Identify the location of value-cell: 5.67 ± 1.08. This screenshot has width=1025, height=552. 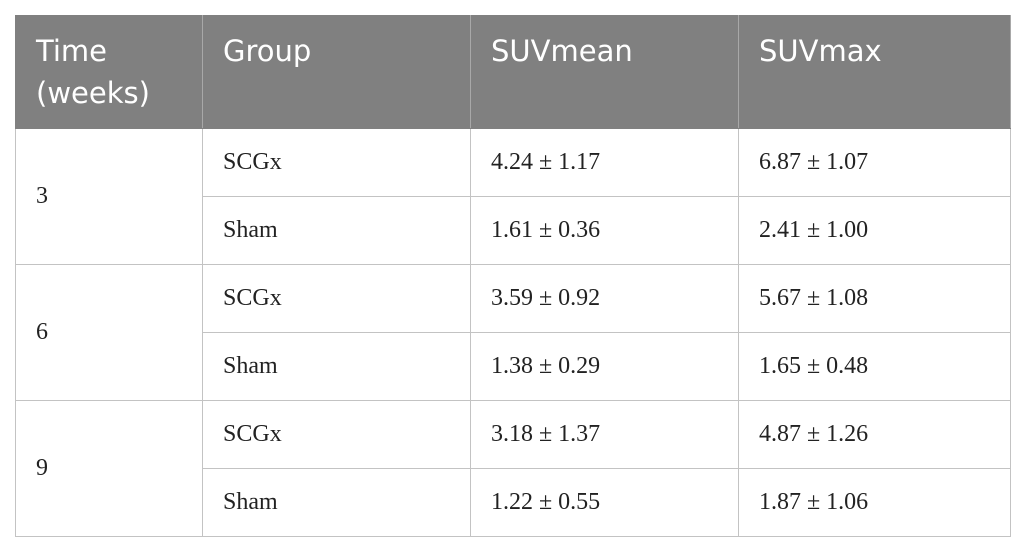
(874, 298).